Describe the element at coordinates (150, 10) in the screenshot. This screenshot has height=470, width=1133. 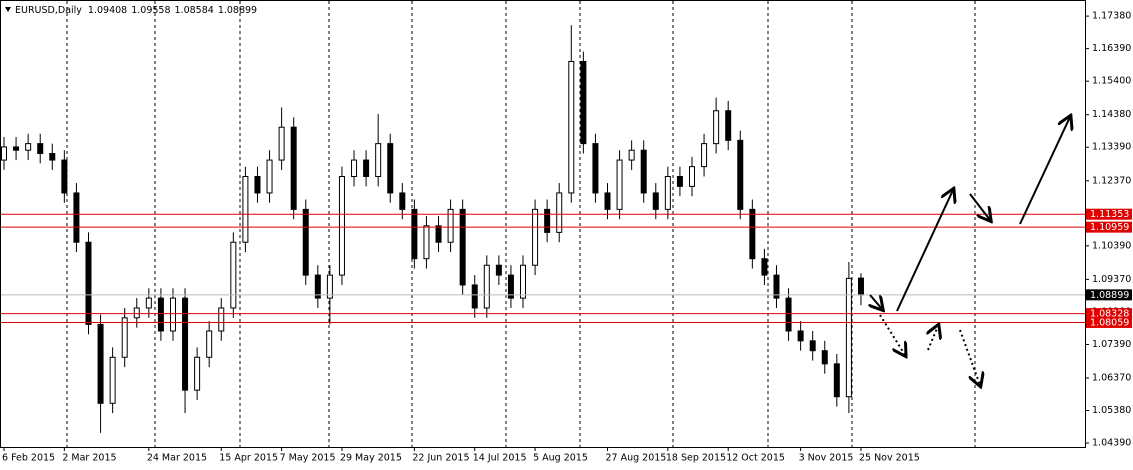
I see `header-high: 1.09558` at that location.